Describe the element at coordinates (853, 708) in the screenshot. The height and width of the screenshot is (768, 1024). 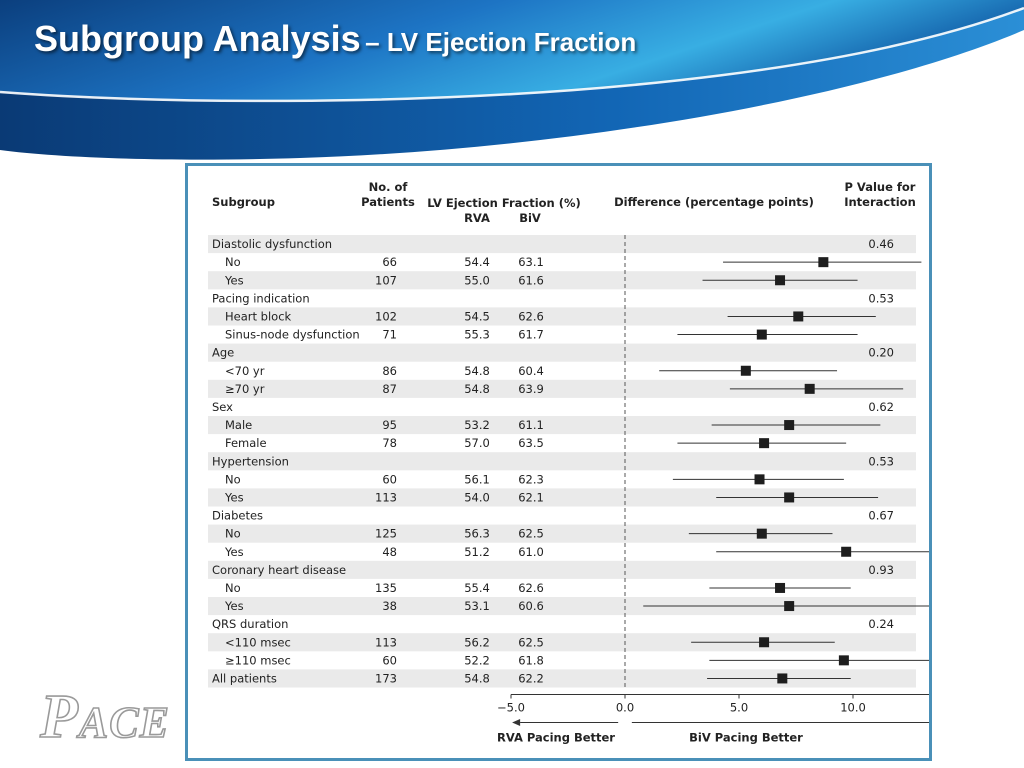
I see `axis-tick-label: 10.0` at that location.